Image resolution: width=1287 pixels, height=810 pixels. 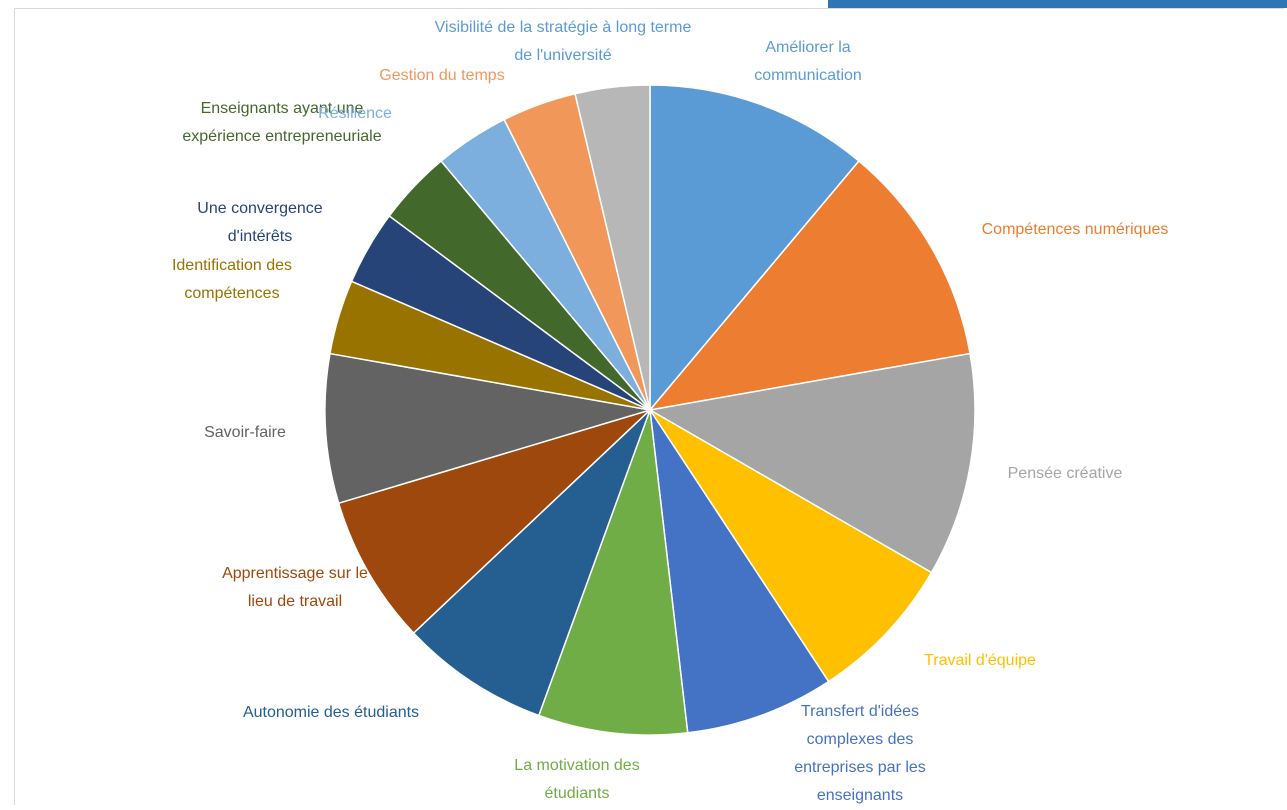 I want to click on slice-label: La motivation des étudiants, so click(x=577, y=779).